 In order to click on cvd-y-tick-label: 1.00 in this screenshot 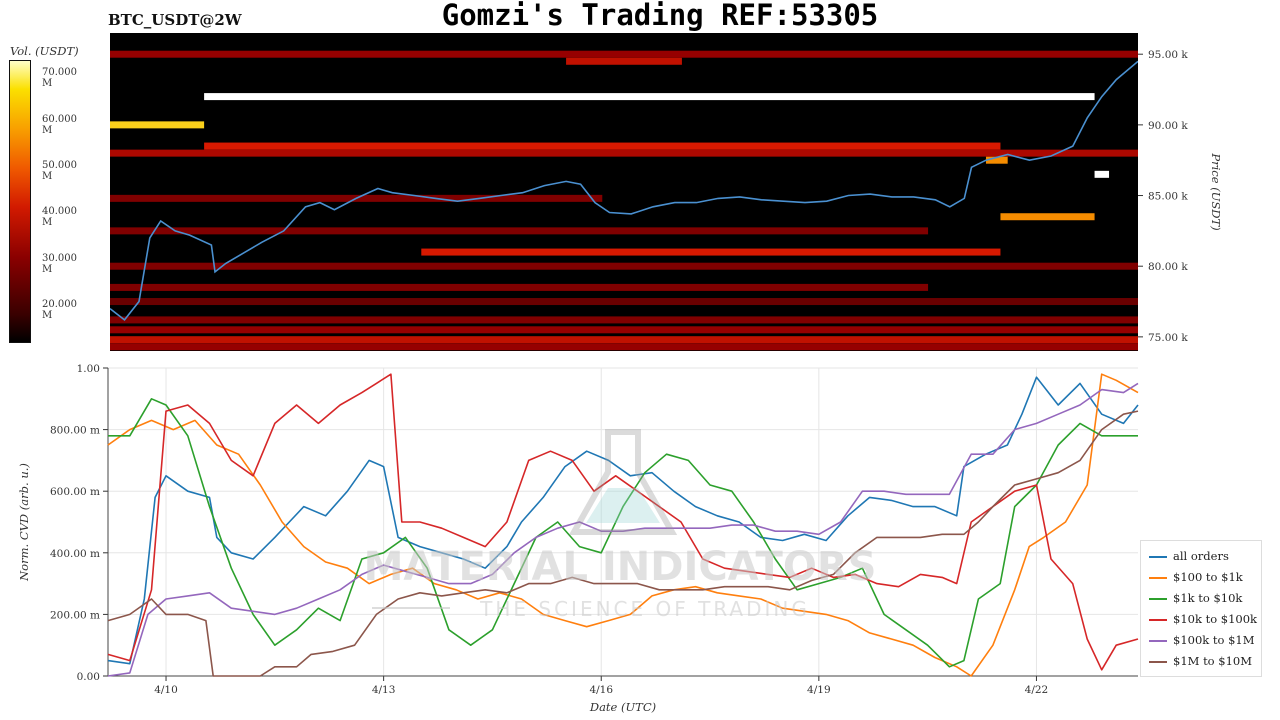, I will do `click(88, 369)`.